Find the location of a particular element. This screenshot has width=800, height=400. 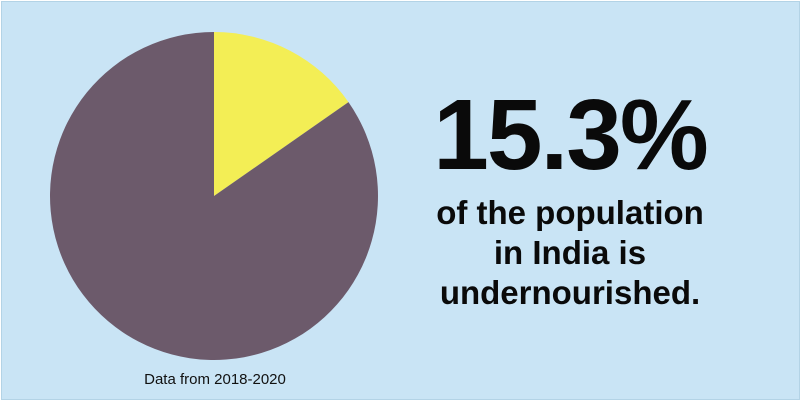

stat-description-line-2: in India is is located at coordinates (570, 252).